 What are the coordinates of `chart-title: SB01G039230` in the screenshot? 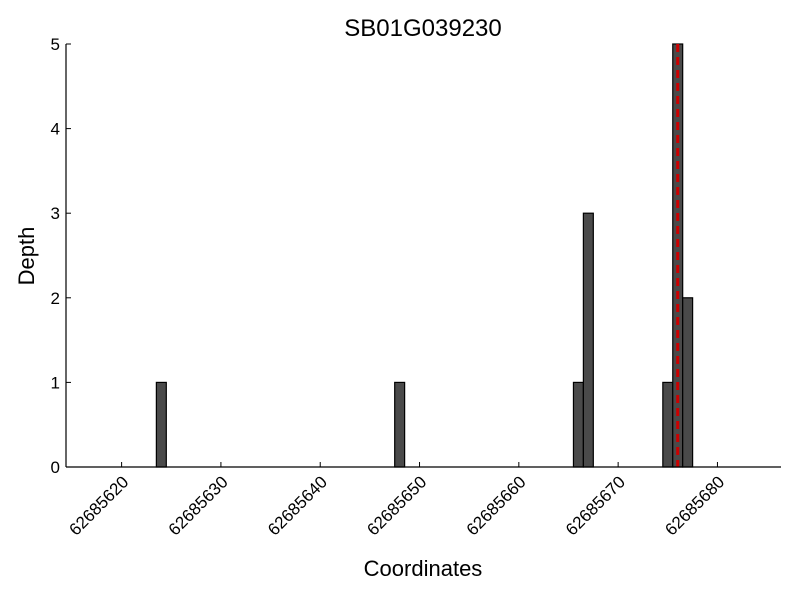 It's located at (422, 28).